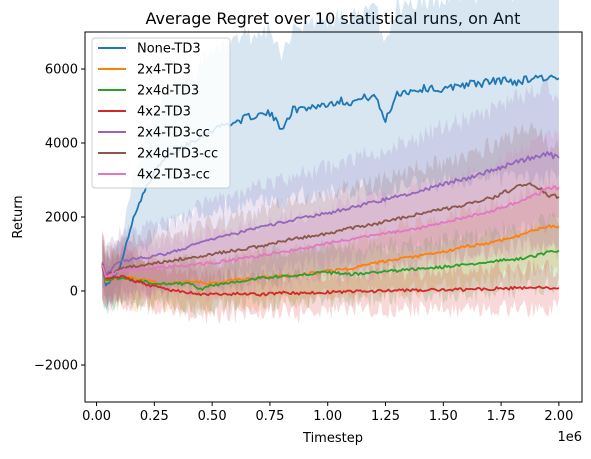 This screenshot has height=459, width=591. Describe the element at coordinates (61, 70) in the screenshot. I see `y-tick-label: 6000` at that location.